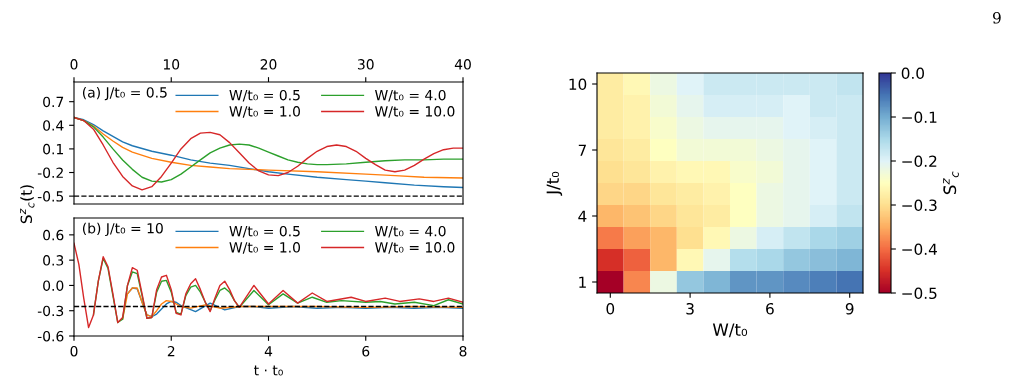 The height and width of the screenshot is (392, 1017). I want to click on text: 9, so click(996, 18).